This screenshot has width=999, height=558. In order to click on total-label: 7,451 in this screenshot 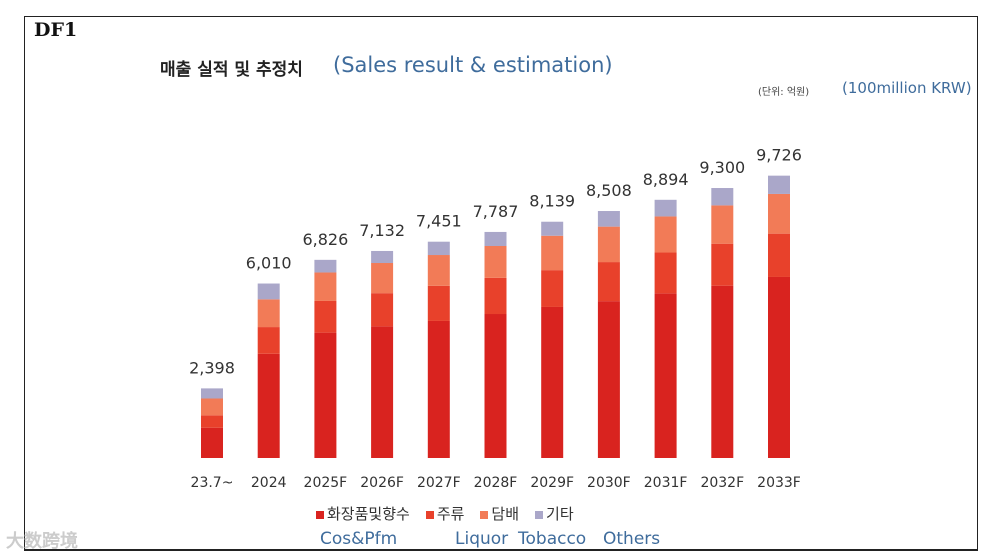, I will do `click(439, 221)`.